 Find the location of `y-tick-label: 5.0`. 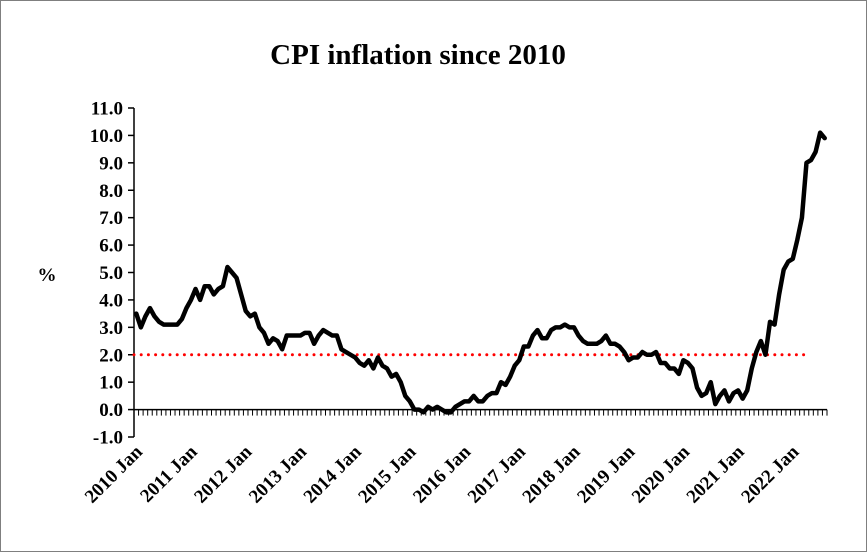

y-tick-label: 5.0 is located at coordinates (111, 273).